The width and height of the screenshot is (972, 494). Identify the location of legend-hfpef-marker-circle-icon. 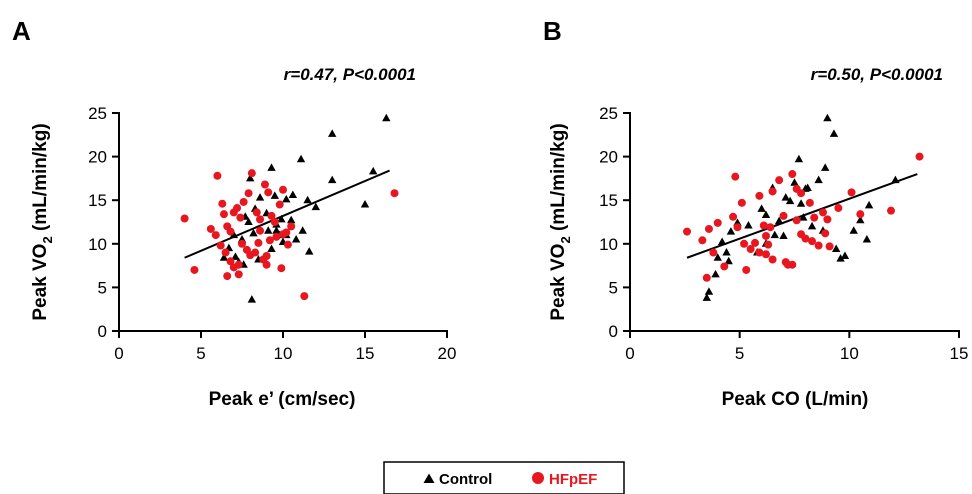
(538, 478).